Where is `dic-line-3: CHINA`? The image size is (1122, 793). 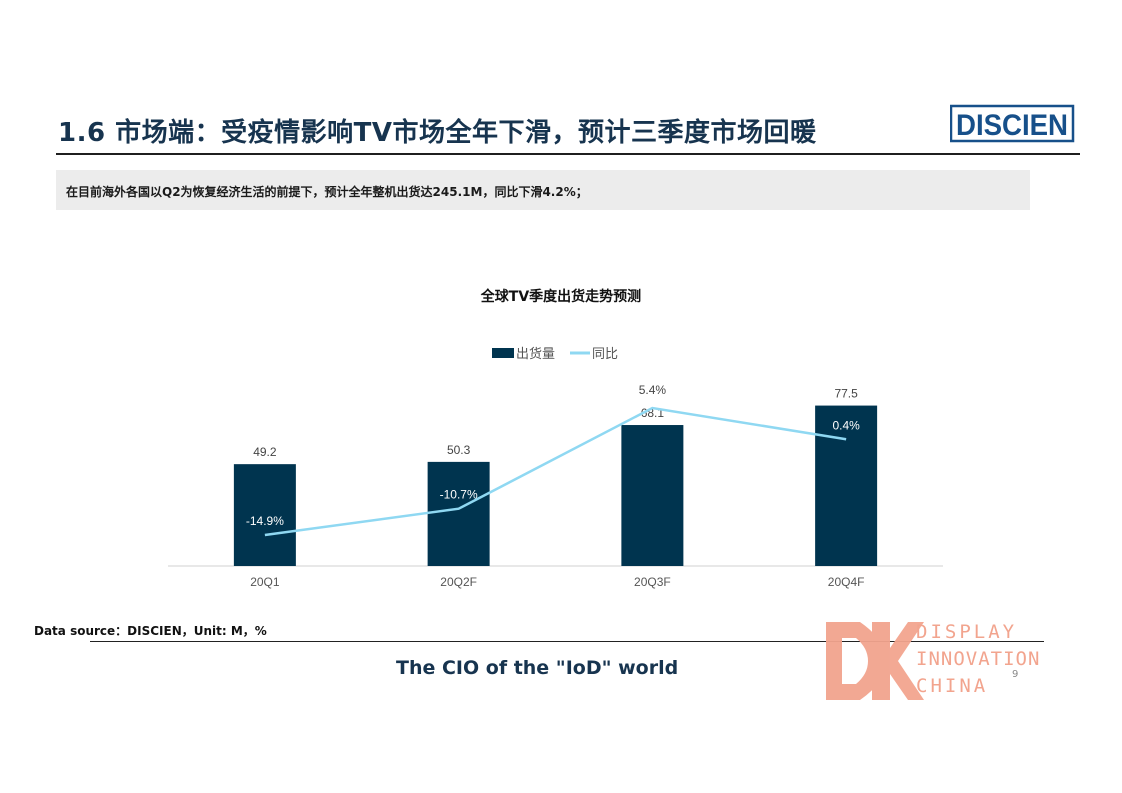
dic-line-3: CHINA is located at coordinates (952, 686).